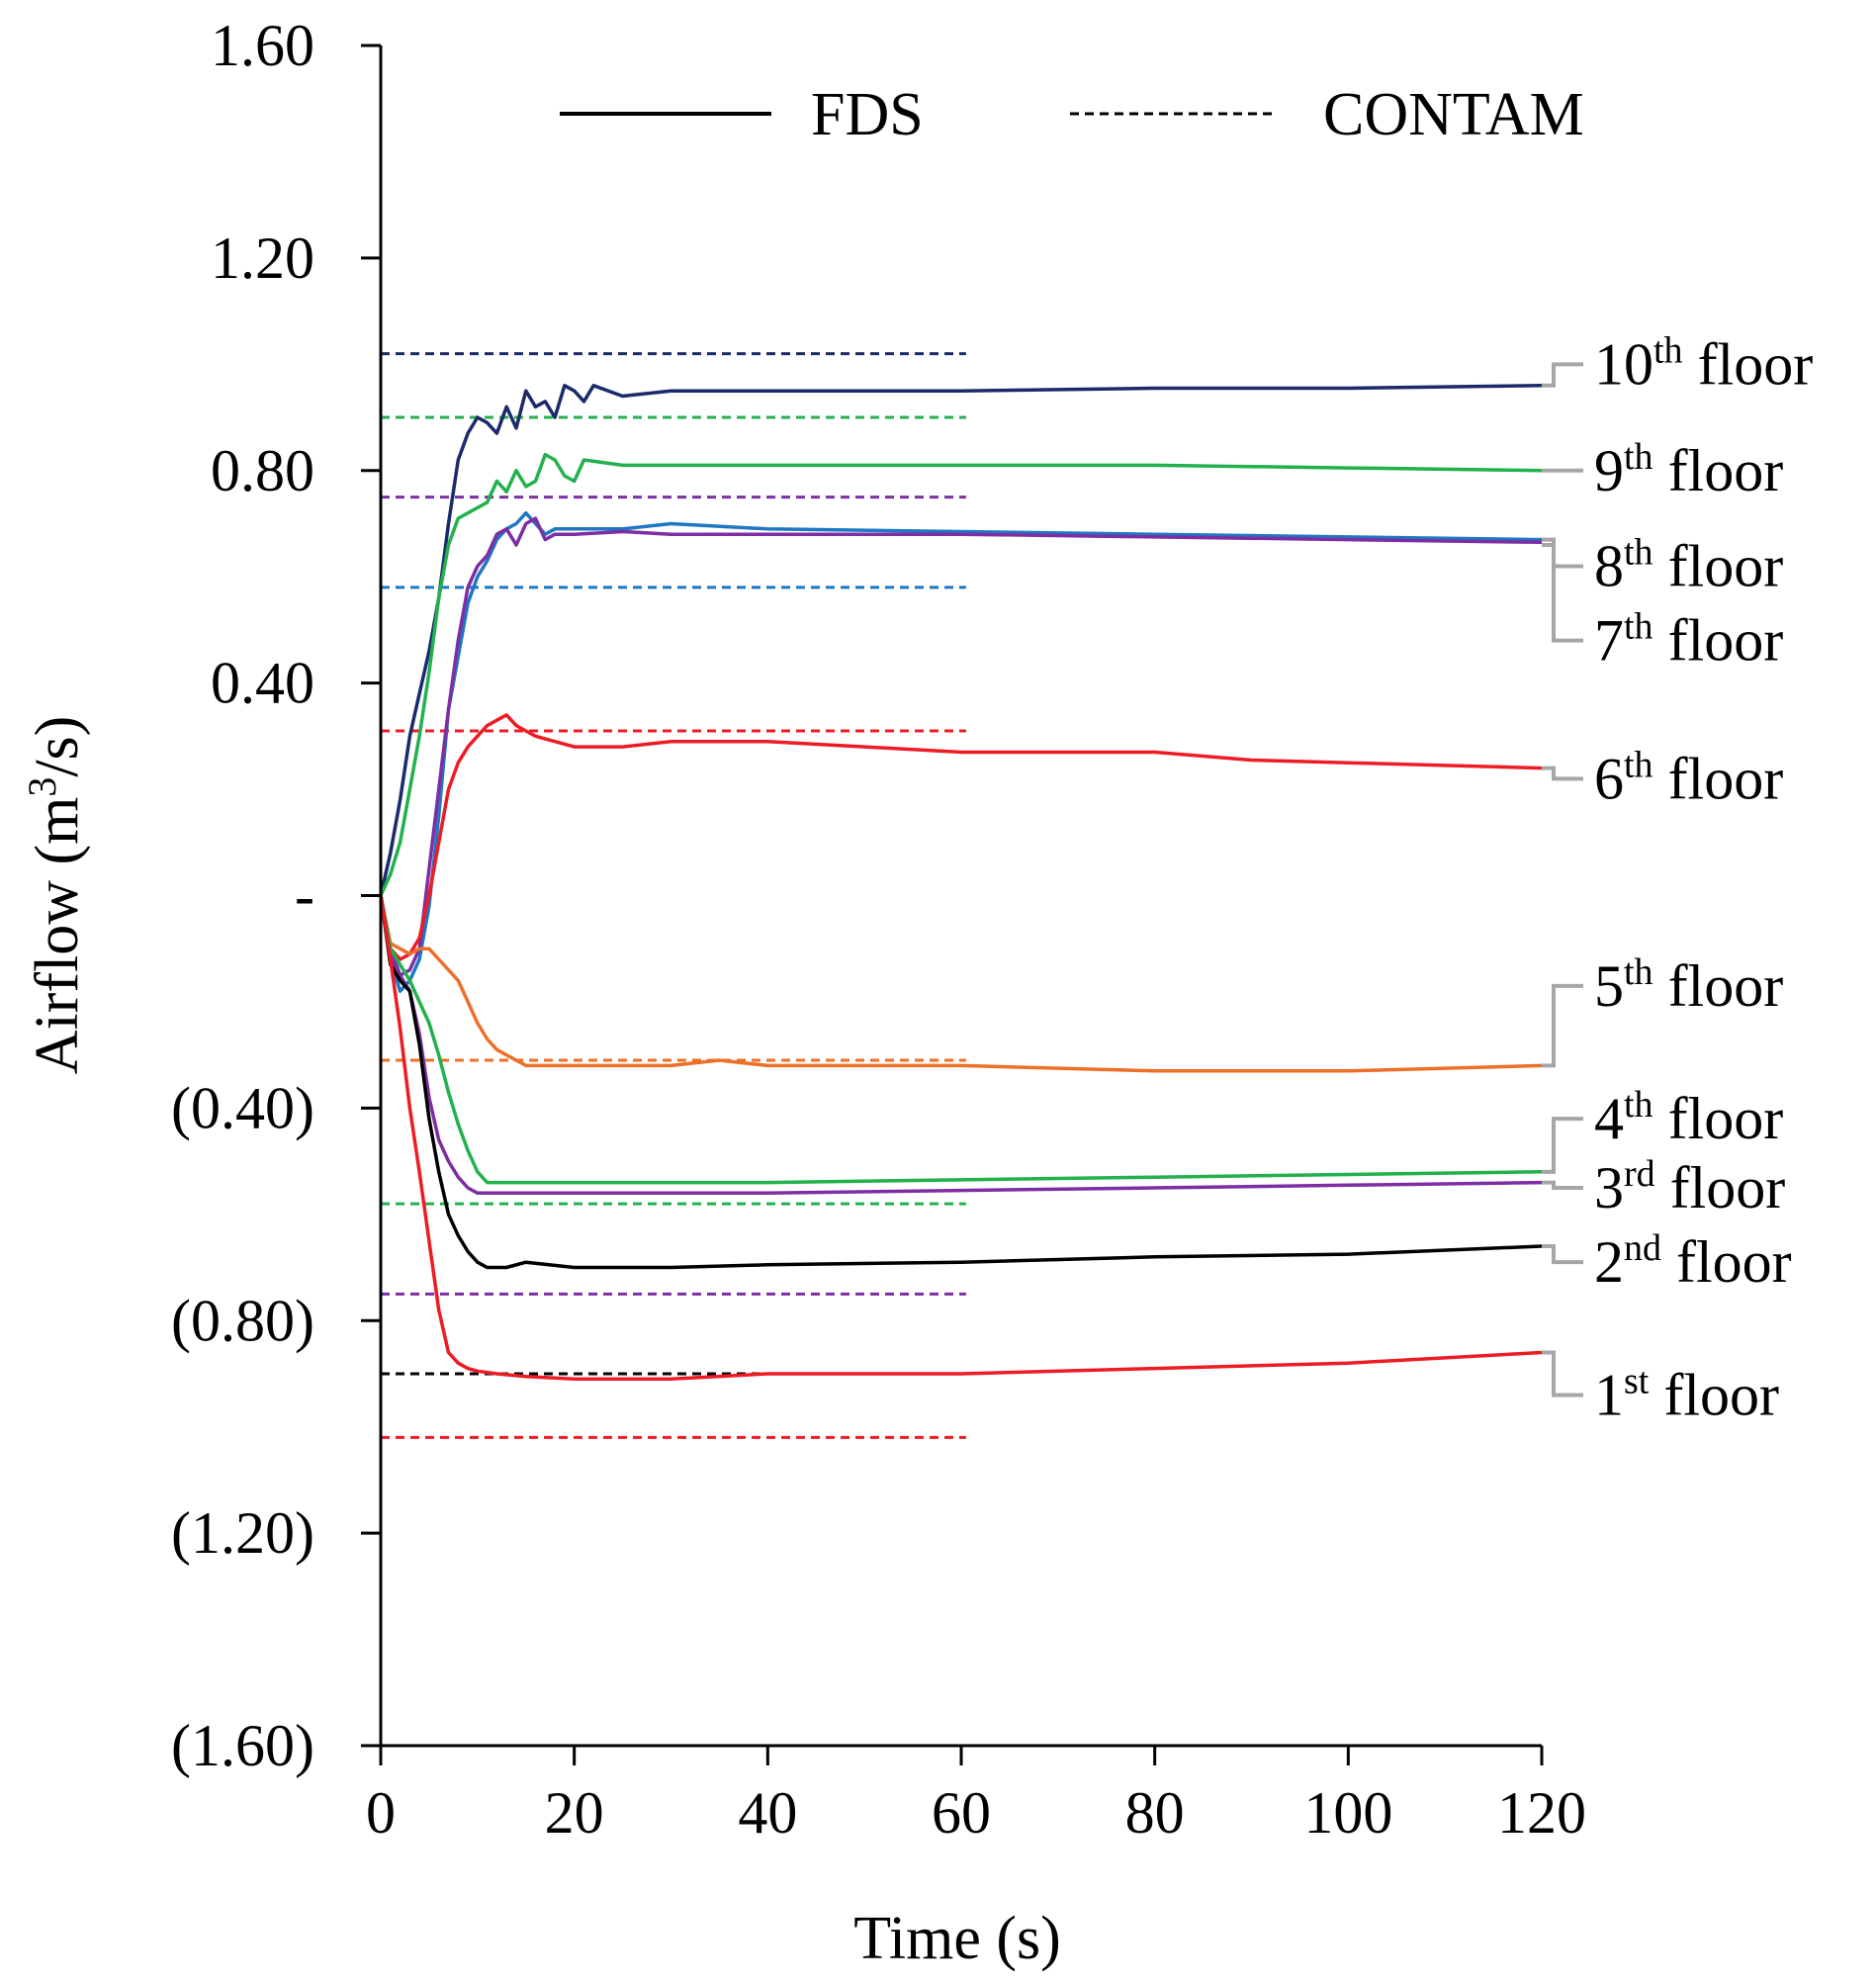 This screenshot has width=1876, height=1985. I want to click on floor-label-suffix: st, so click(1637, 1380).